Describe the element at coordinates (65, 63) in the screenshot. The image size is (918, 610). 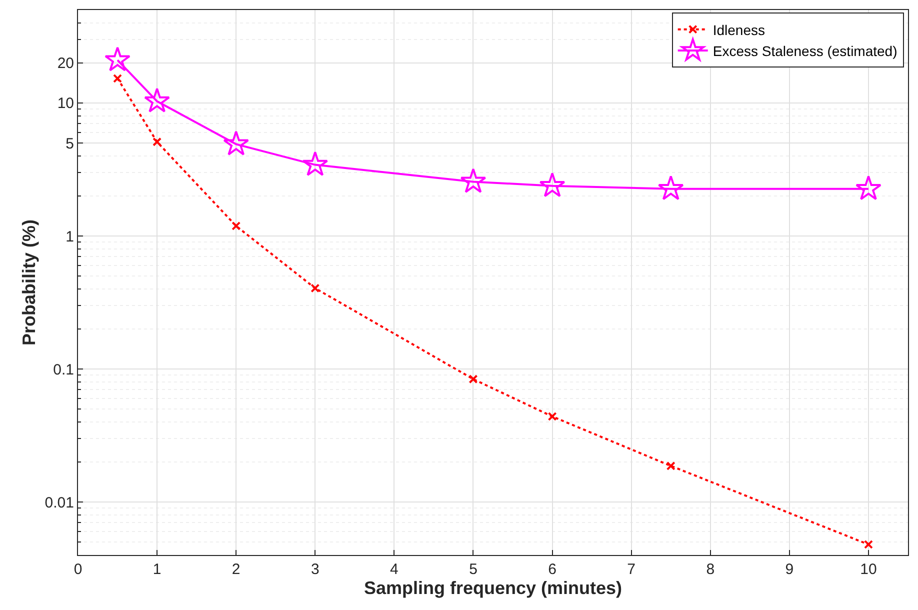
I see `y-tick-label: 20` at that location.